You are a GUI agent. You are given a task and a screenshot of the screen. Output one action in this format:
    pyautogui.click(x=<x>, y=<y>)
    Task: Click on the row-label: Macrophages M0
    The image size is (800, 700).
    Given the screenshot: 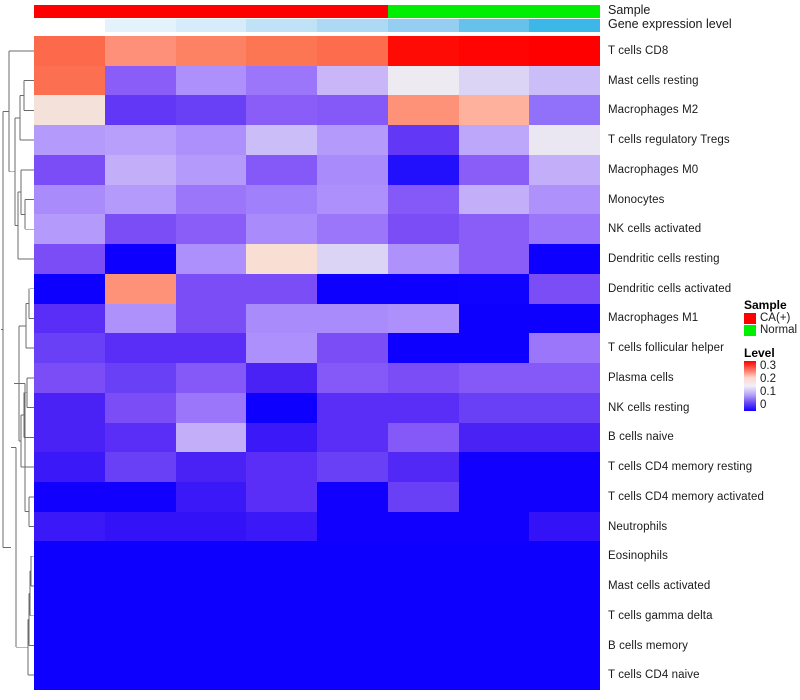 What is the action you would take?
    pyautogui.click(x=653, y=169)
    